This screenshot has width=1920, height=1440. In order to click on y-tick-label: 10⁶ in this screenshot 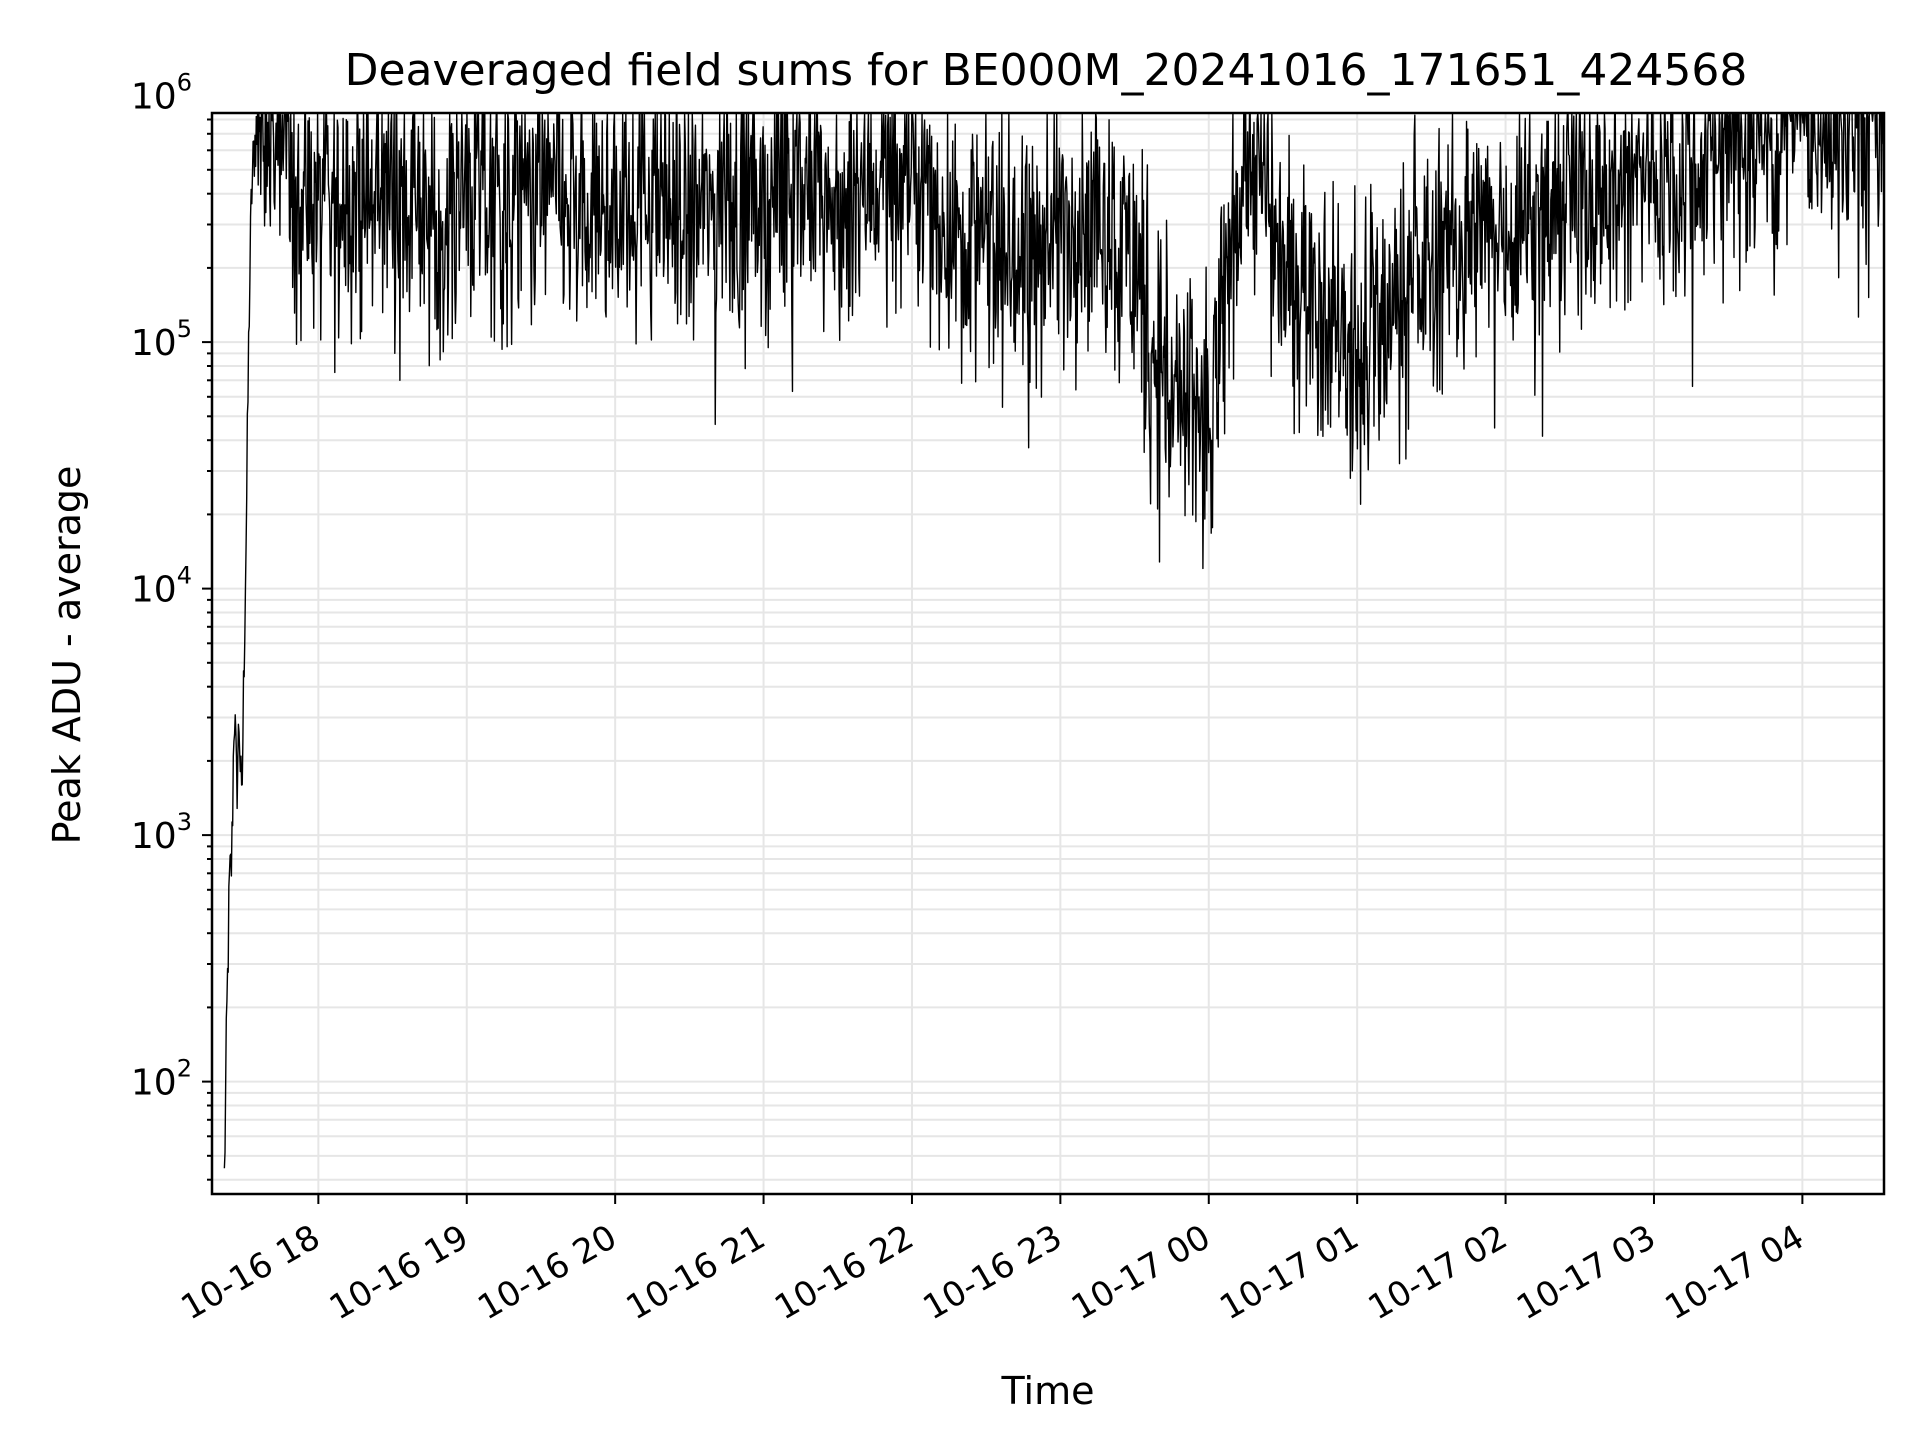, I will do `click(161, 93)`.